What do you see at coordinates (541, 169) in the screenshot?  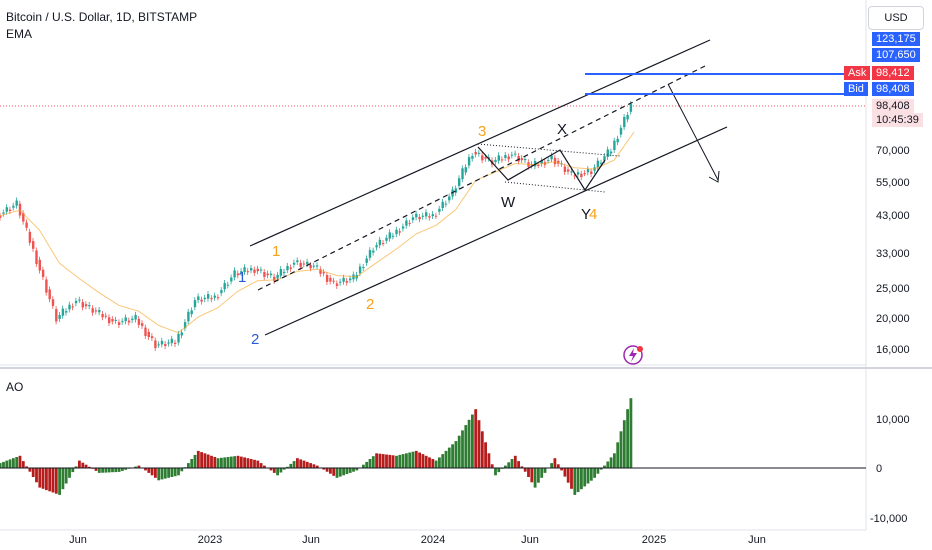 I see `wxy-zigzag` at bounding box center [541, 169].